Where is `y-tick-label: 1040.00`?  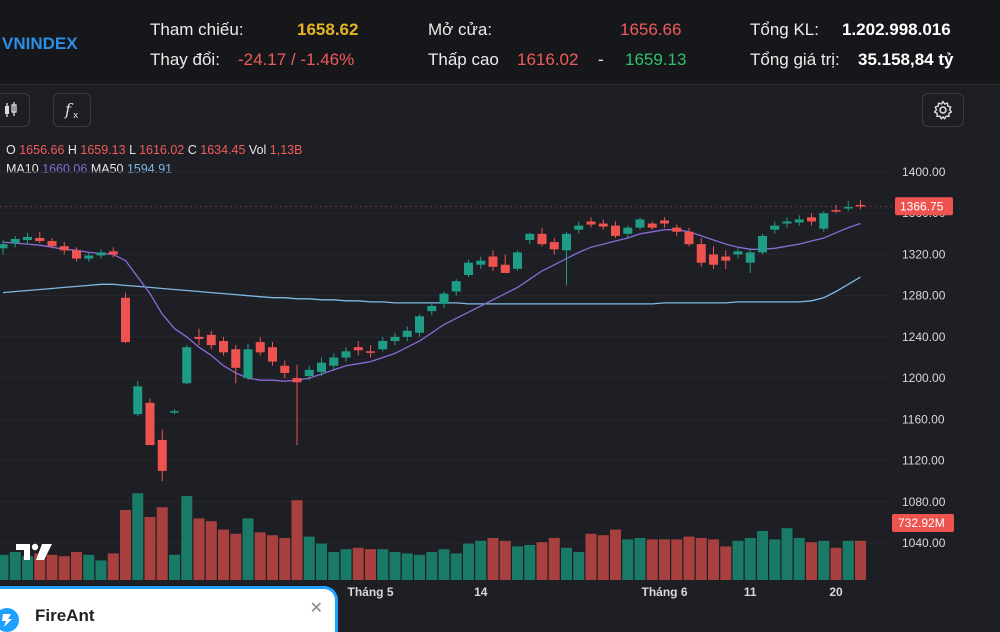
y-tick-label: 1040.00 is located at coordinates (924, 543).